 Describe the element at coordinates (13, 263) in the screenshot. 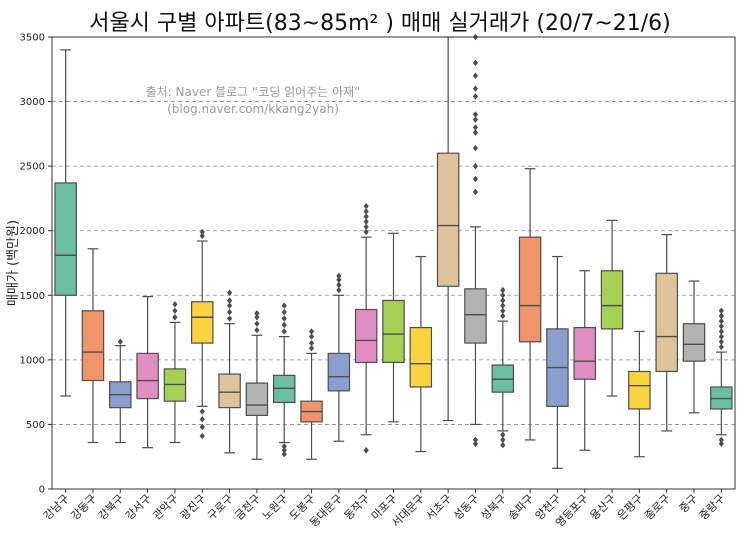

I see `y-axis-label: 매매가 (백만원)` at that location.